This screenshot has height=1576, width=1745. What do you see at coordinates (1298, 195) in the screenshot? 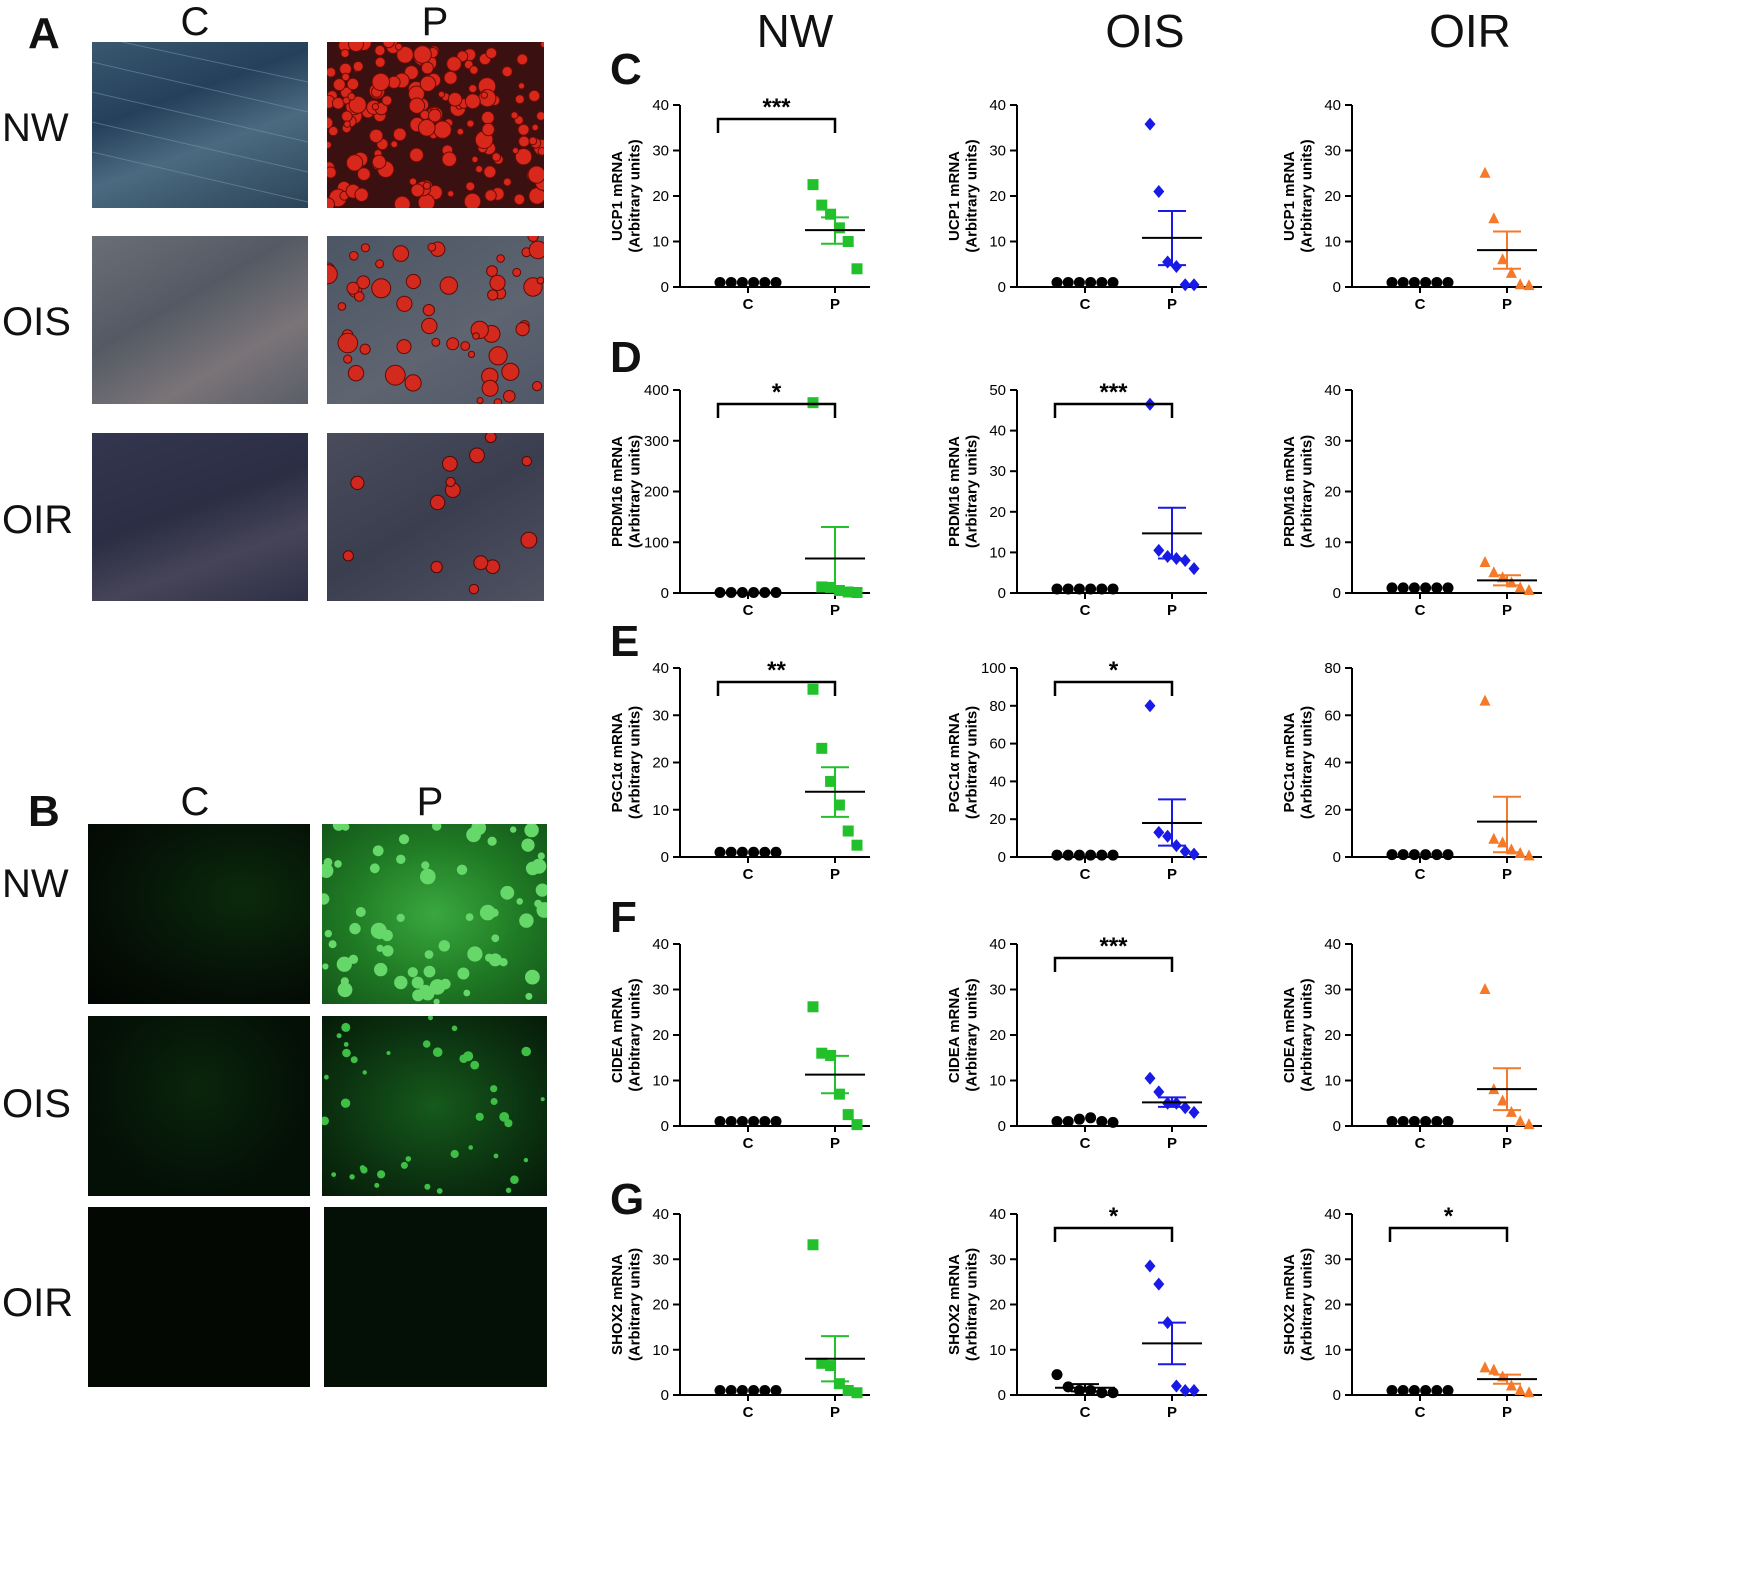
I see `y-axis-label: UCP1 mRNA(Arbitrary units)` at bounding box center [1298, 195].